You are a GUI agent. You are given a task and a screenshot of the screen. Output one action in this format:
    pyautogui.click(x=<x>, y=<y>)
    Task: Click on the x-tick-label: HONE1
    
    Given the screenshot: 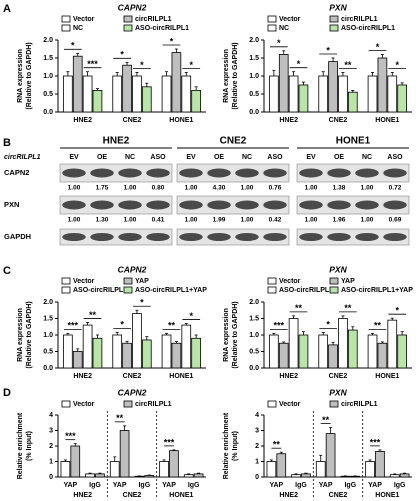 What is the action you would take?
    pyautogui.click(x=181, y=376)
    